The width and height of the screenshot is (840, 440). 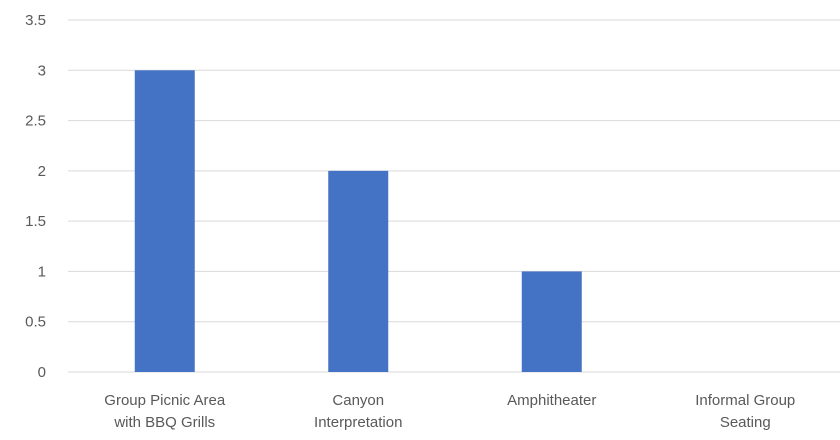 I want to click on y-tick-label: 0.5, so click(x=35, y=322).